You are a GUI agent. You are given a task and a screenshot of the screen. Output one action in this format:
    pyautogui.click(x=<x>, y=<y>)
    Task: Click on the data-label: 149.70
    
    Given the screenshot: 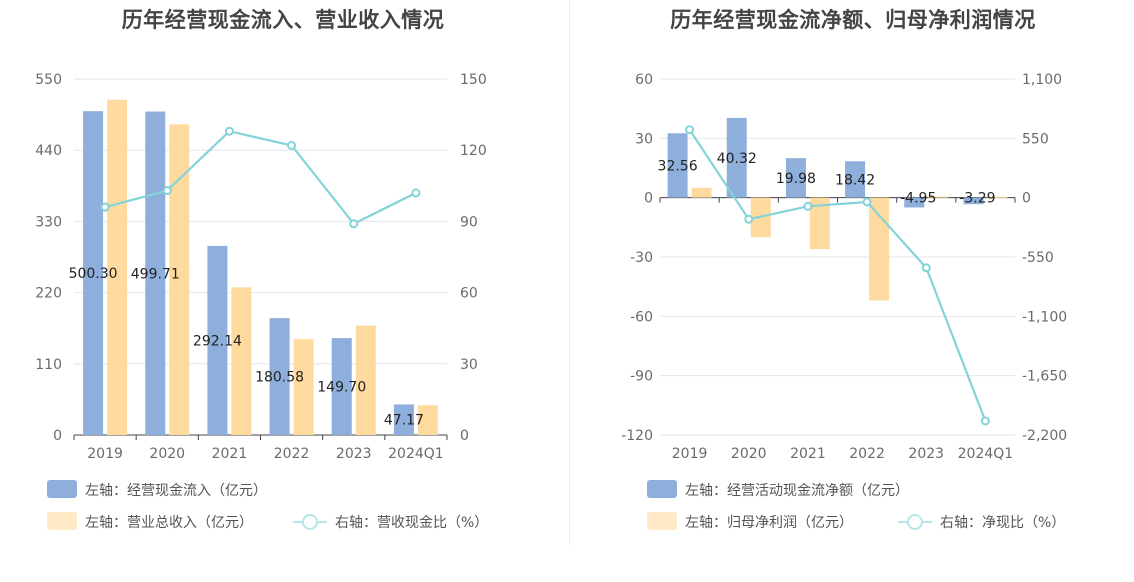 What is the action you would take?
    pyautogui.click(x=341, y=388)
    